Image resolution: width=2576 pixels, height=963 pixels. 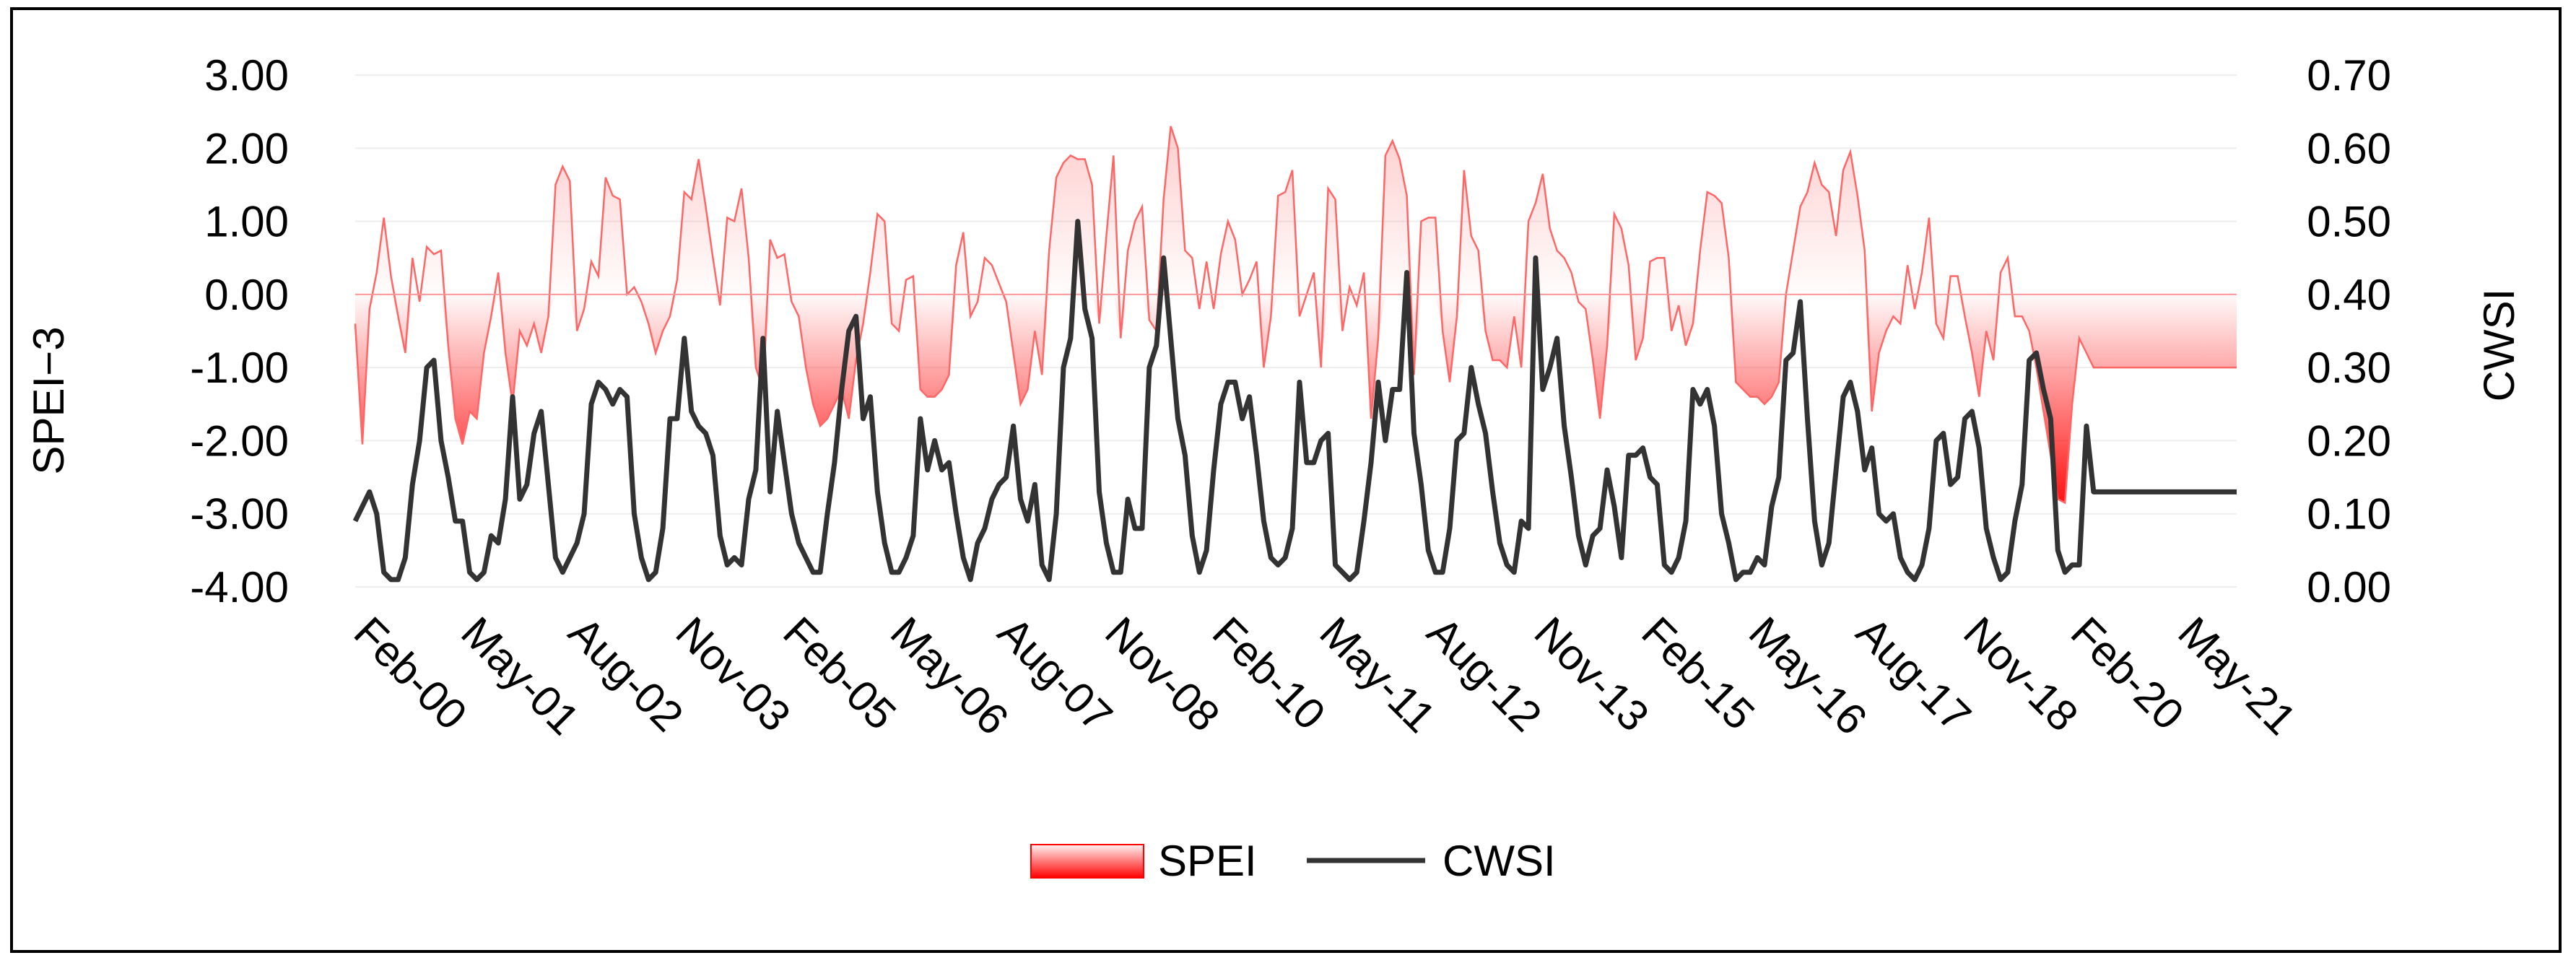 I want to click on y-right-tick-label: 0.00, so click(x=2349, y=587).